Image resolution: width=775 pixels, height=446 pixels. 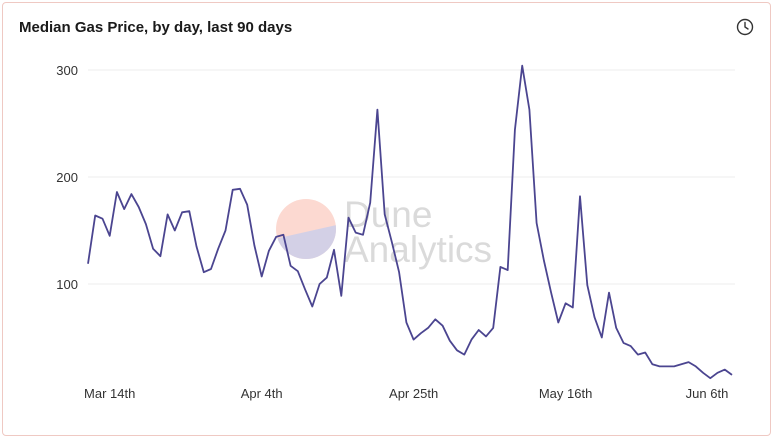 What do you see at coordinates (67, 177) in the screenshot?
I see `y-axis: 100 200 300` at bounding box center [67, 177].